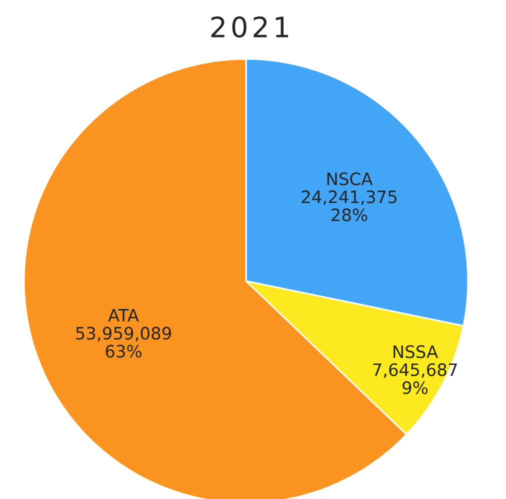 The width and height of the screenshot is (506, 499). I want to click on text: 28%, so click(350, 215).